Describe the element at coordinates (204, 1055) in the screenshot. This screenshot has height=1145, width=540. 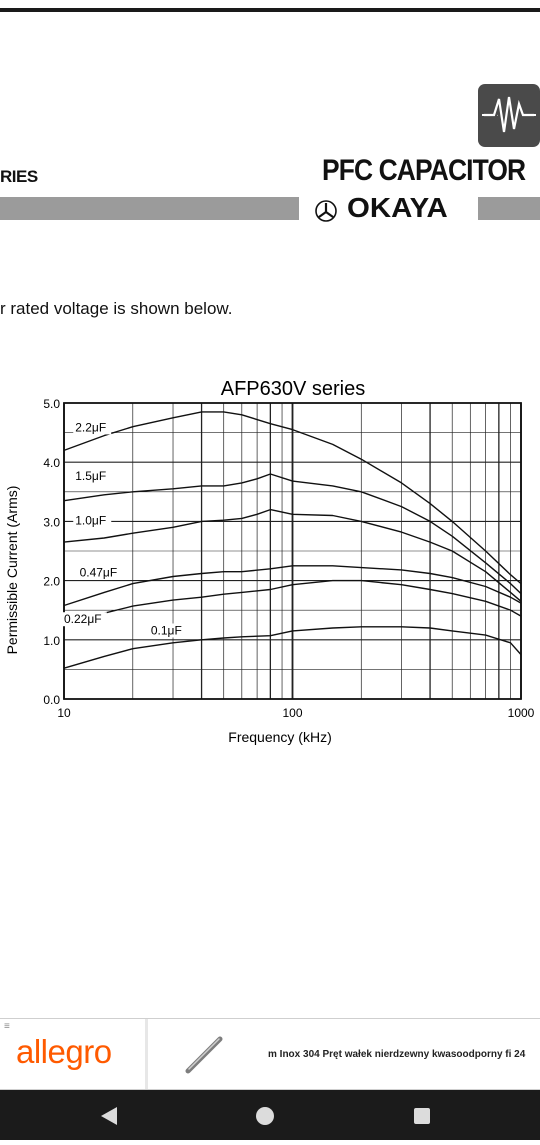
I see `rod-product-icon` at that location.